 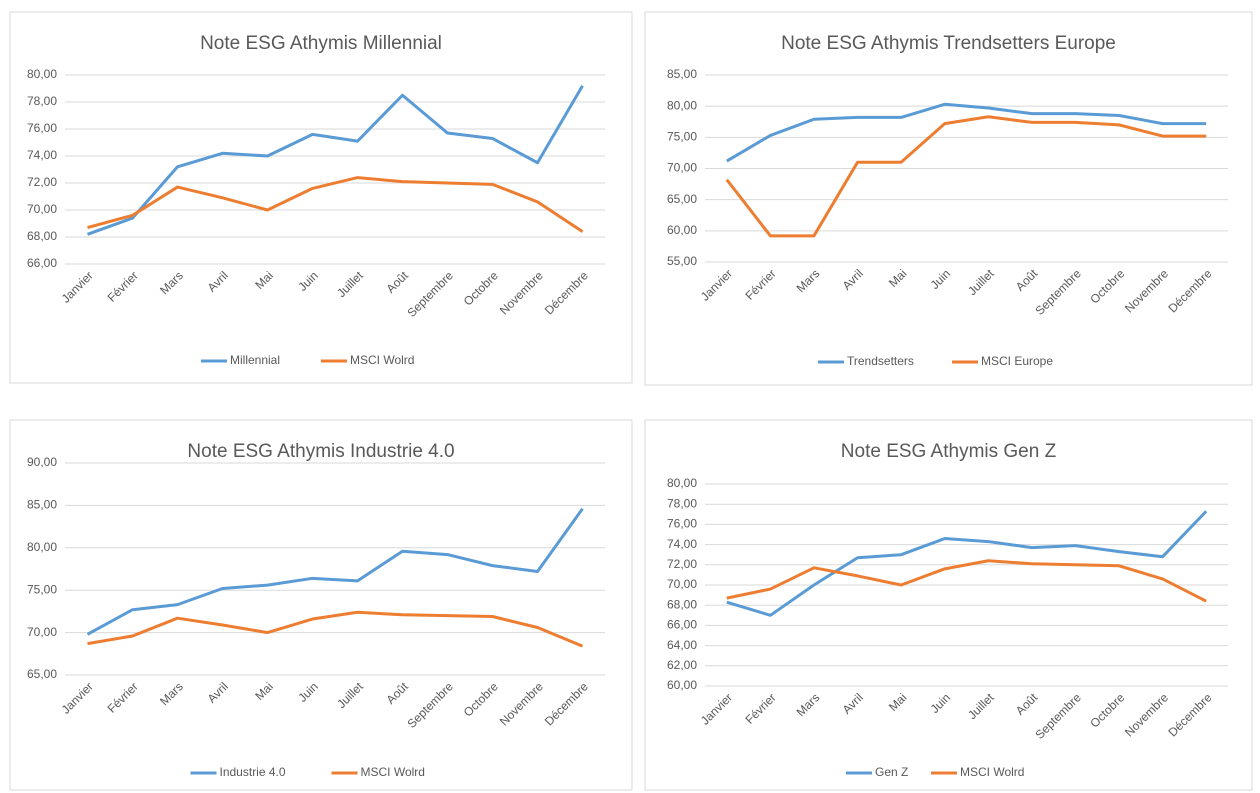 I want to click on legend-label: Trendsetters, so click(x=880, y=361).